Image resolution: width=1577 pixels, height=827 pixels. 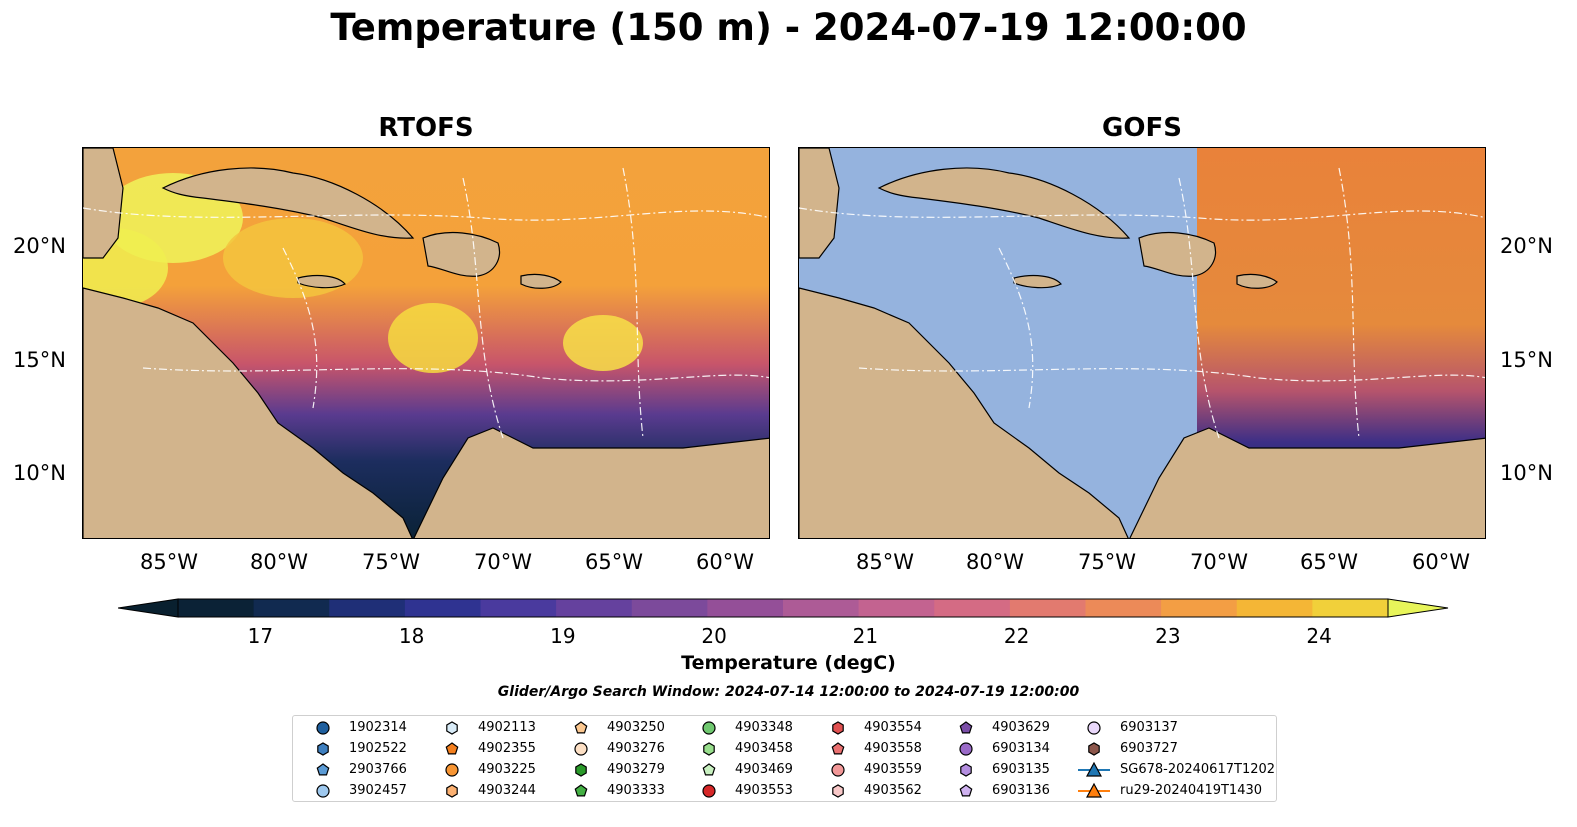 I want to click on legend-entry: 6903137, so click(x=1176, y=728).